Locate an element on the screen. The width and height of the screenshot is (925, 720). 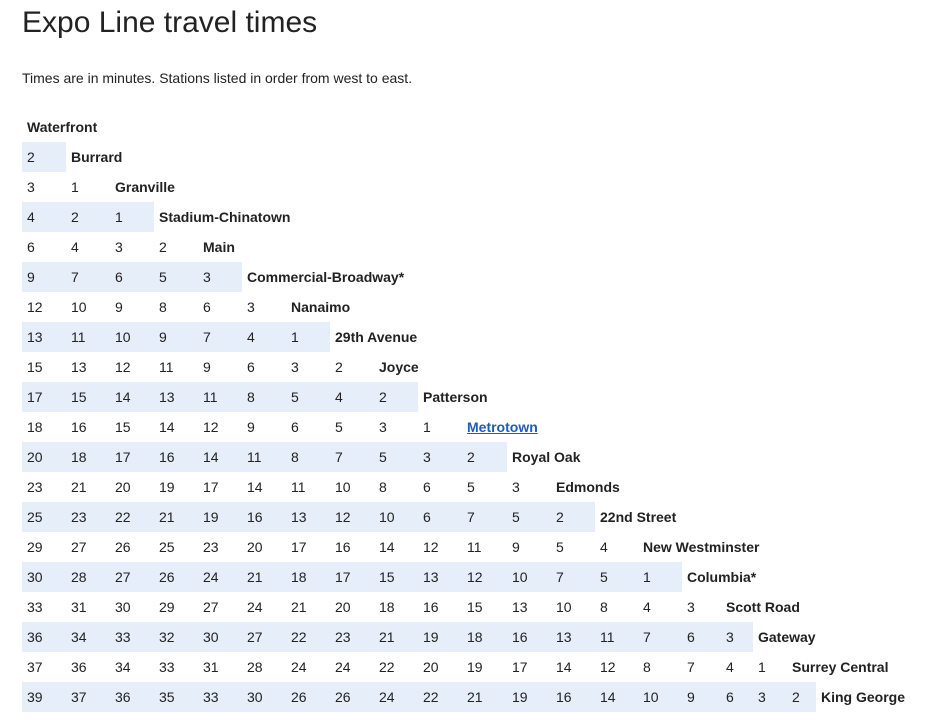
travel-time-cell: 25 is located at coordinates (44, 517).